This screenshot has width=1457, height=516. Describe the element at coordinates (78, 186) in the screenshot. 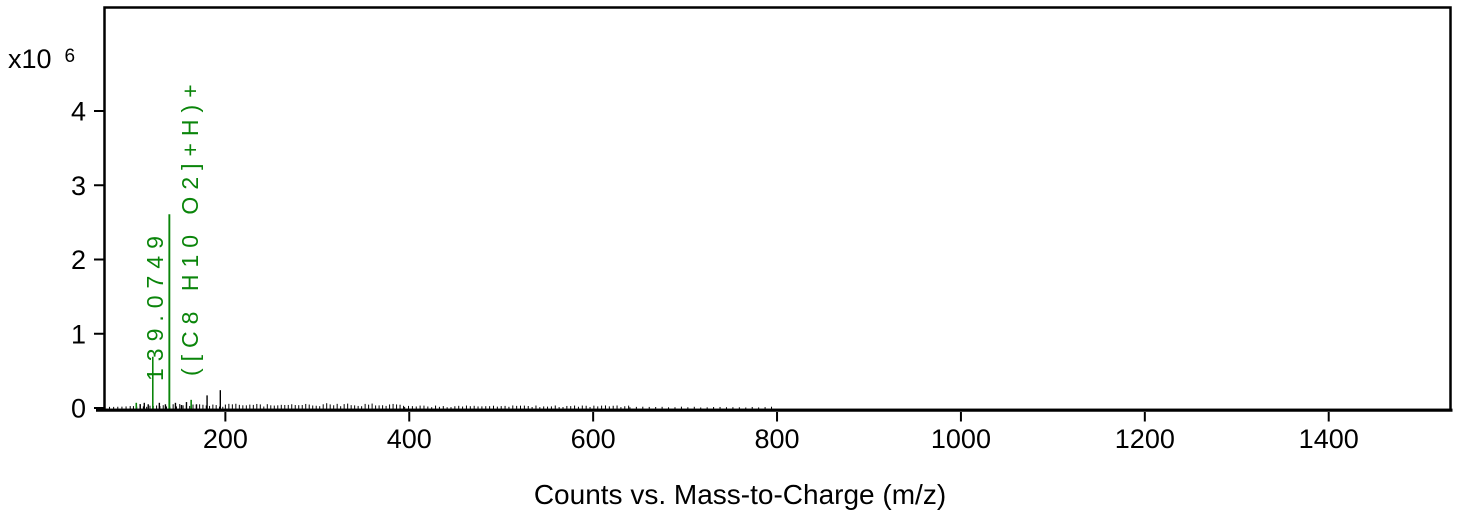

I see `y-tick-label: 3` at that location.